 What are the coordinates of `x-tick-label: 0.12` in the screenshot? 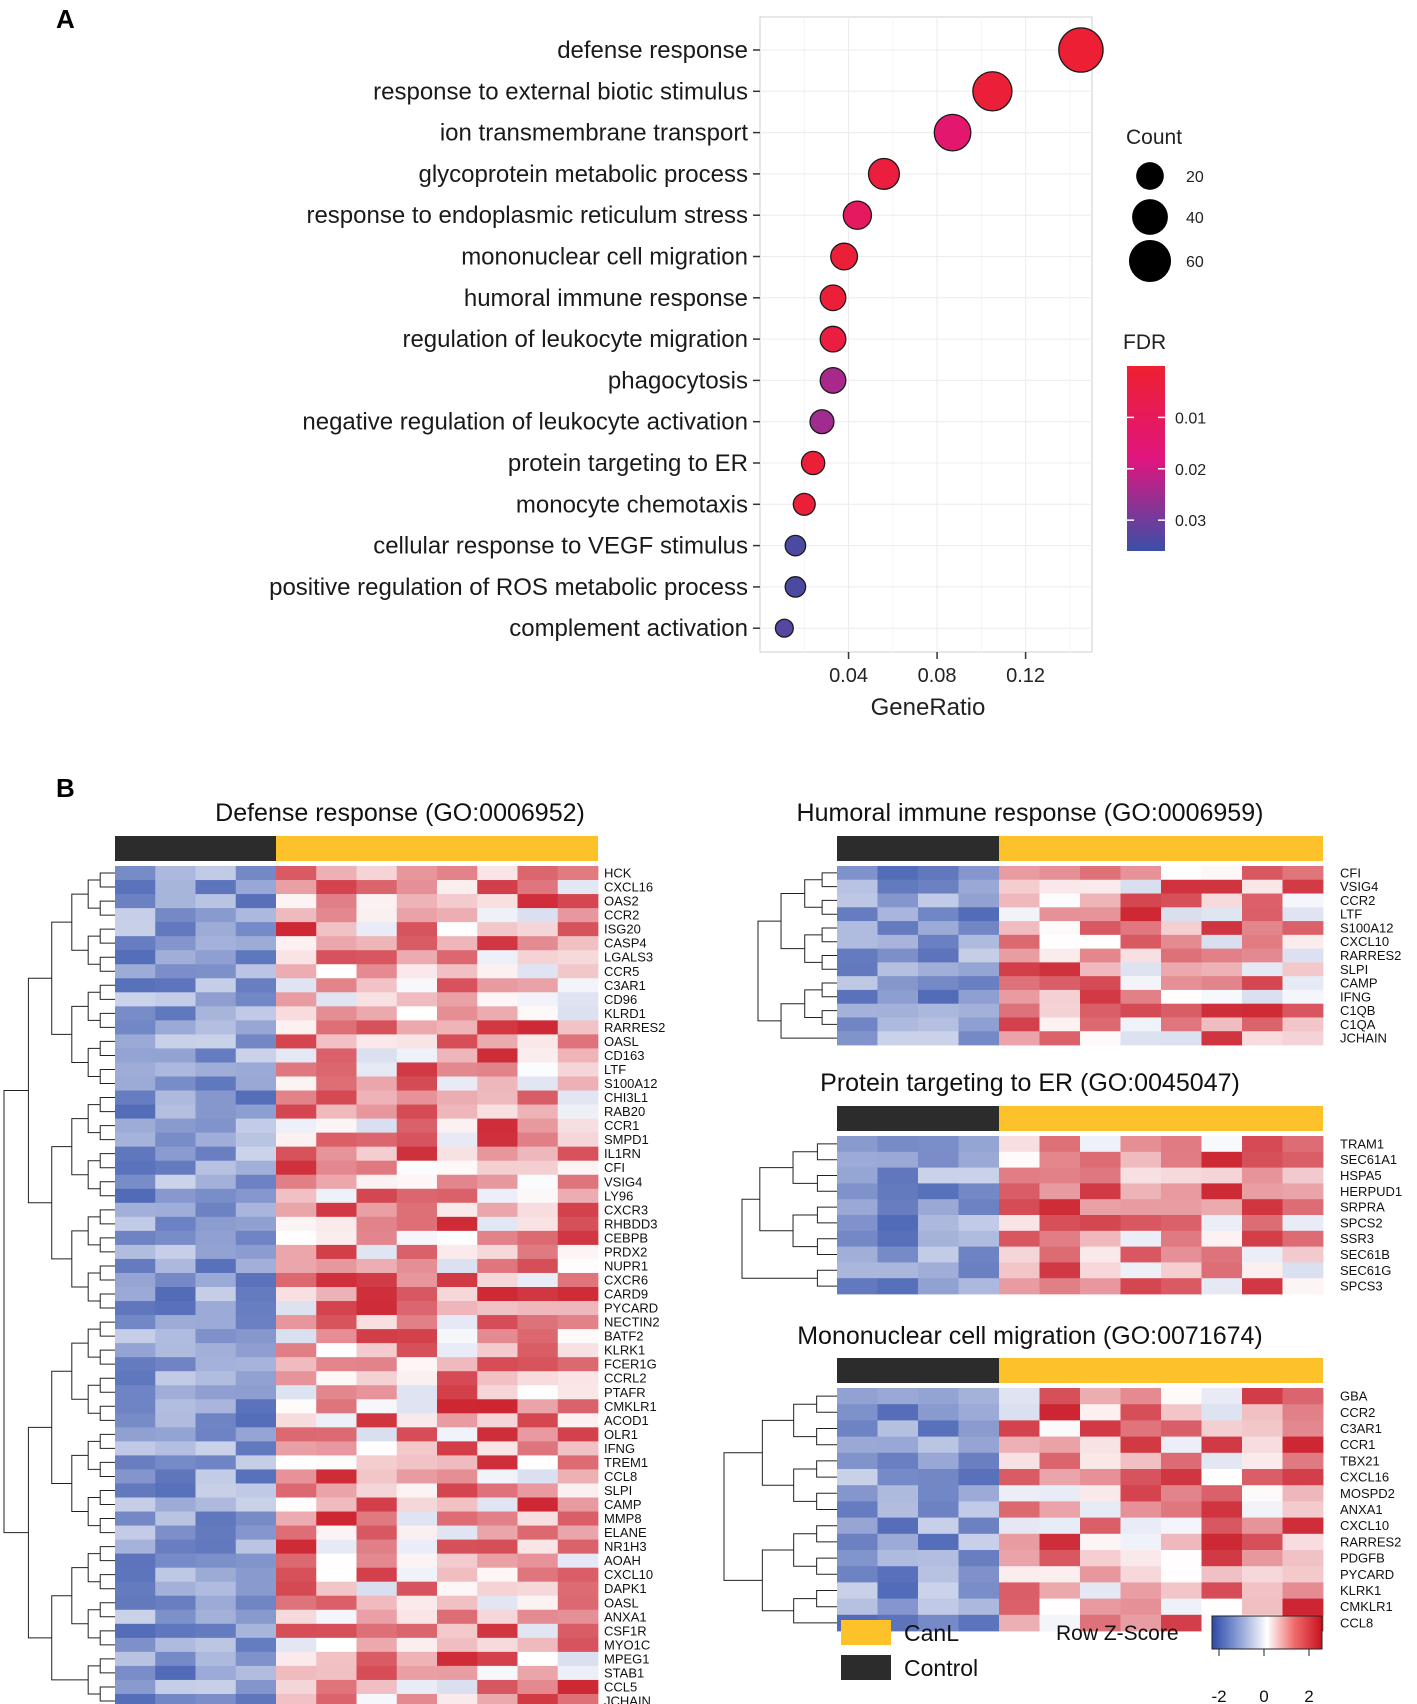 It's located at (1025, 676).